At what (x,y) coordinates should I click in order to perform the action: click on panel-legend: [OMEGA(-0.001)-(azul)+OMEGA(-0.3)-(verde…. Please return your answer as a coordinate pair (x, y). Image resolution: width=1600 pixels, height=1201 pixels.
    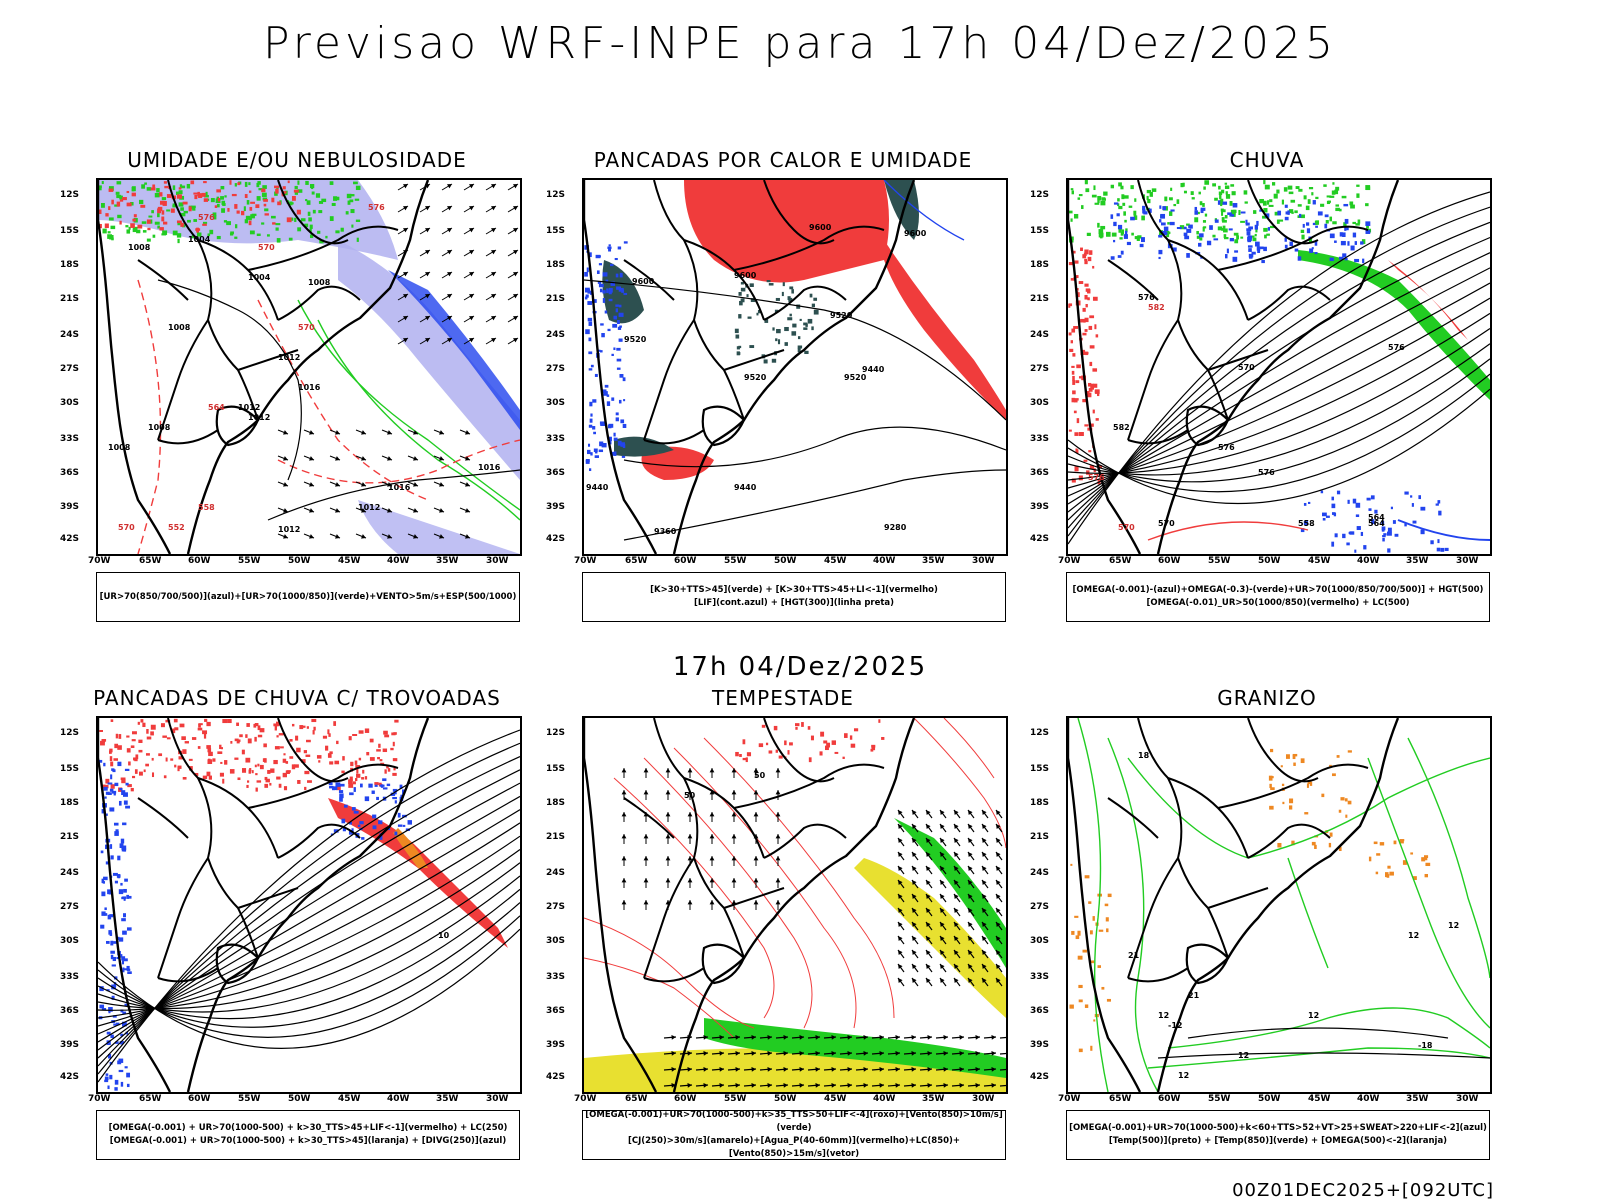
    Looking at the image, I should click on (1278, 597).